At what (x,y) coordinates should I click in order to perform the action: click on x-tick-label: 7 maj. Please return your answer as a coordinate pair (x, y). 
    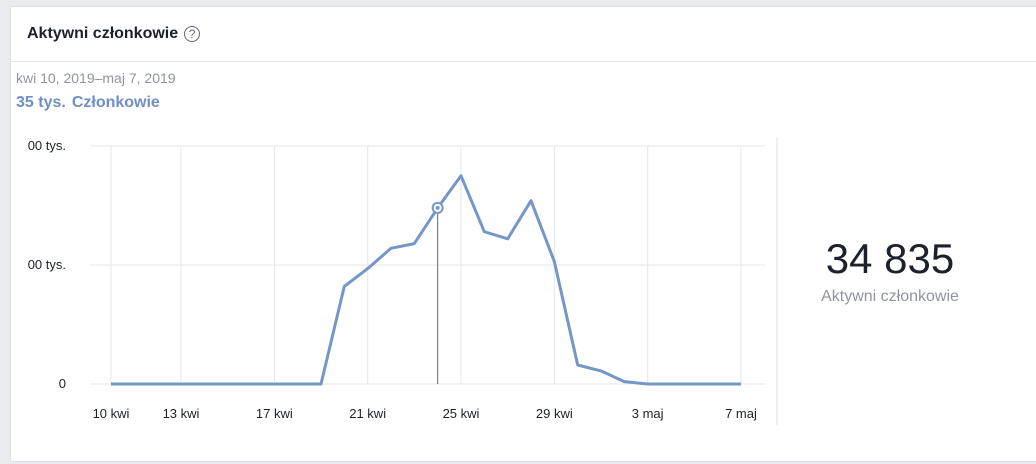
    Looking at the image, I should click on (741, 413).